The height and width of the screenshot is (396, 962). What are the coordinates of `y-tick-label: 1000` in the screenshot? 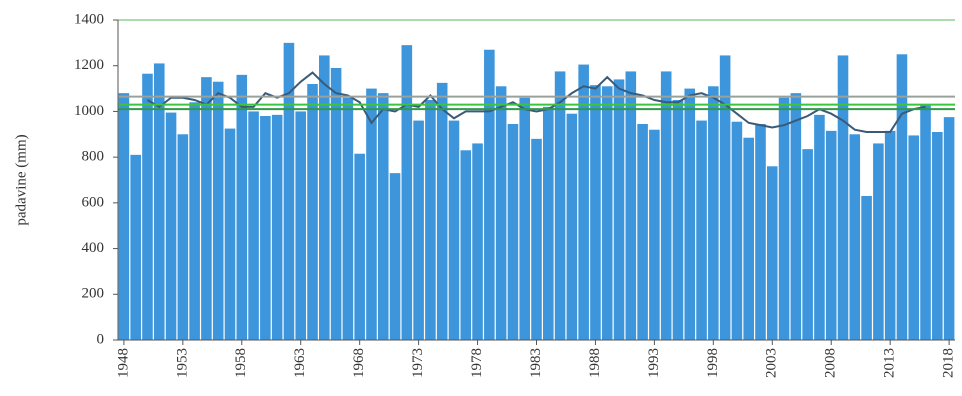 It's located at (89, 111).